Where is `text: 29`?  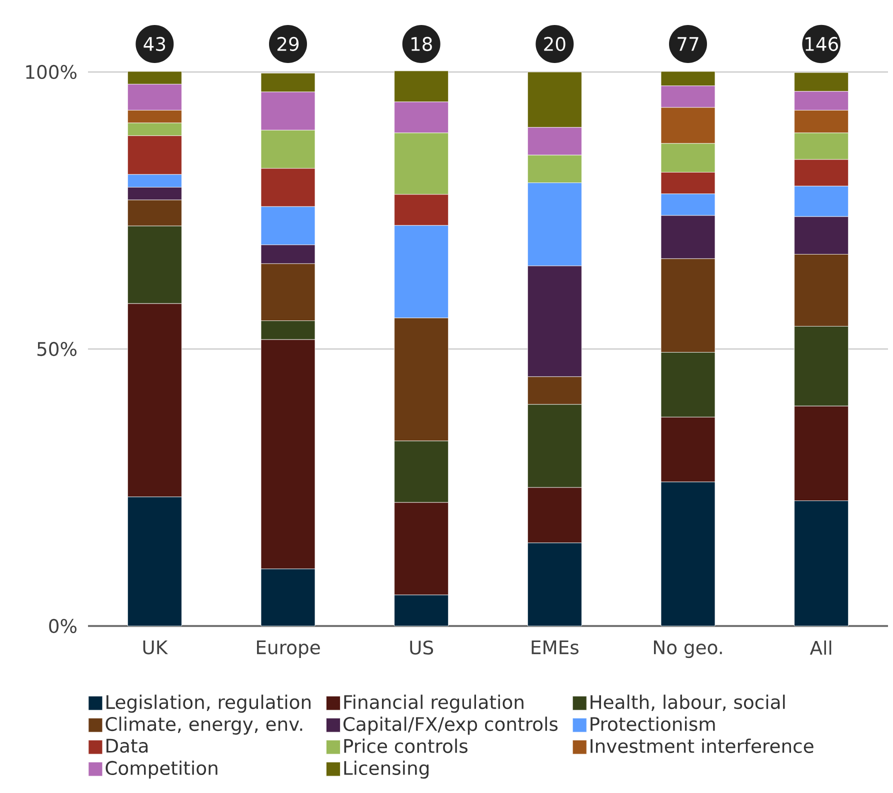 text: 29 is located at coordinates (288, 44).